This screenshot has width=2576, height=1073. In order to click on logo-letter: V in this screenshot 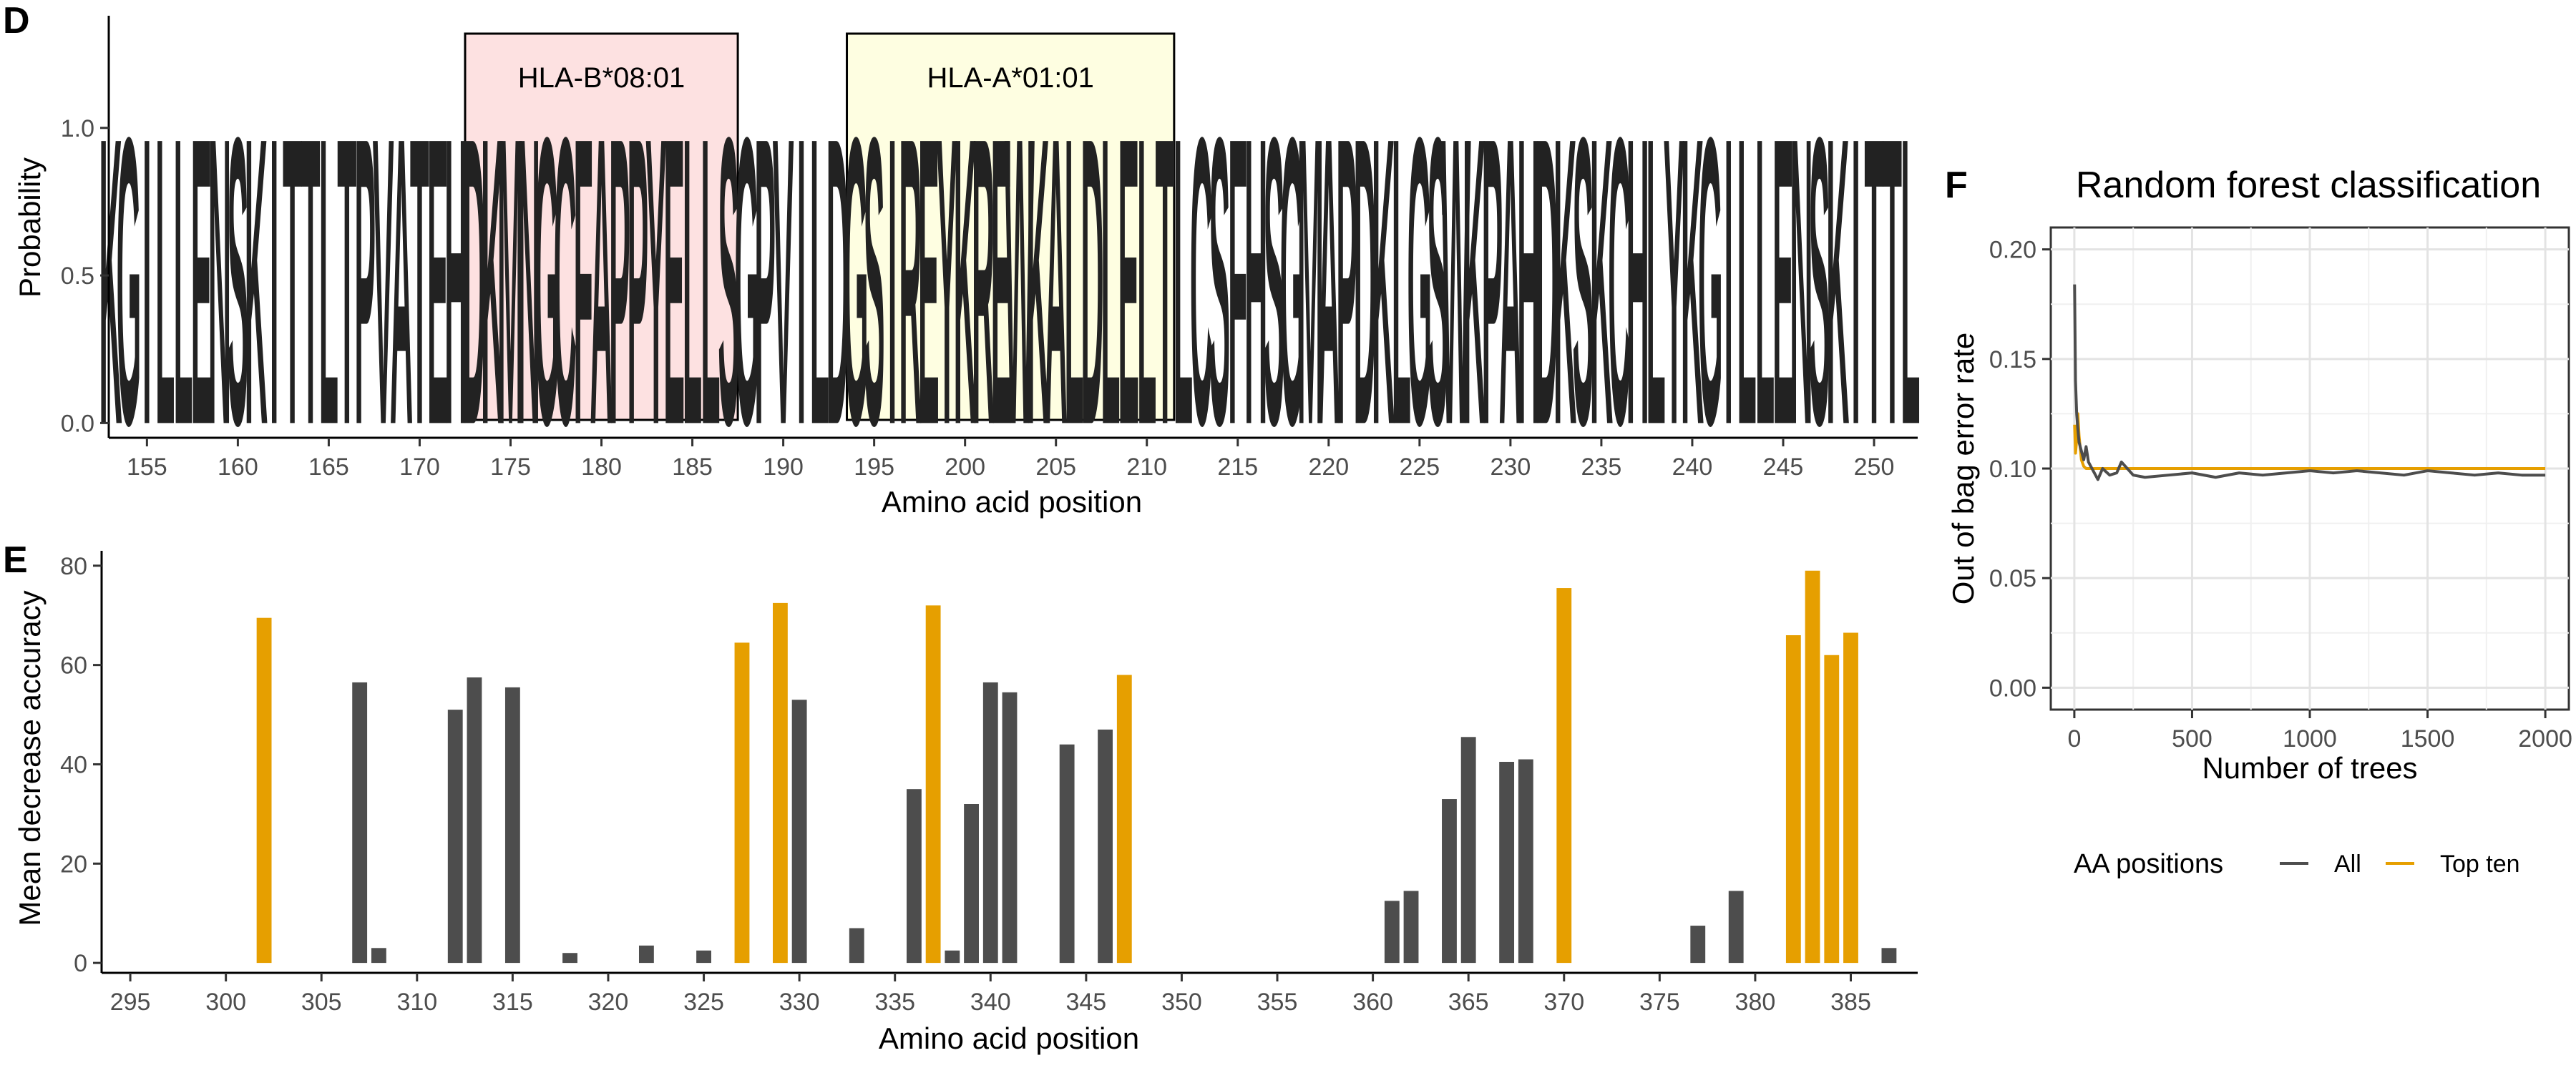, I will do `click(383, 282)`.